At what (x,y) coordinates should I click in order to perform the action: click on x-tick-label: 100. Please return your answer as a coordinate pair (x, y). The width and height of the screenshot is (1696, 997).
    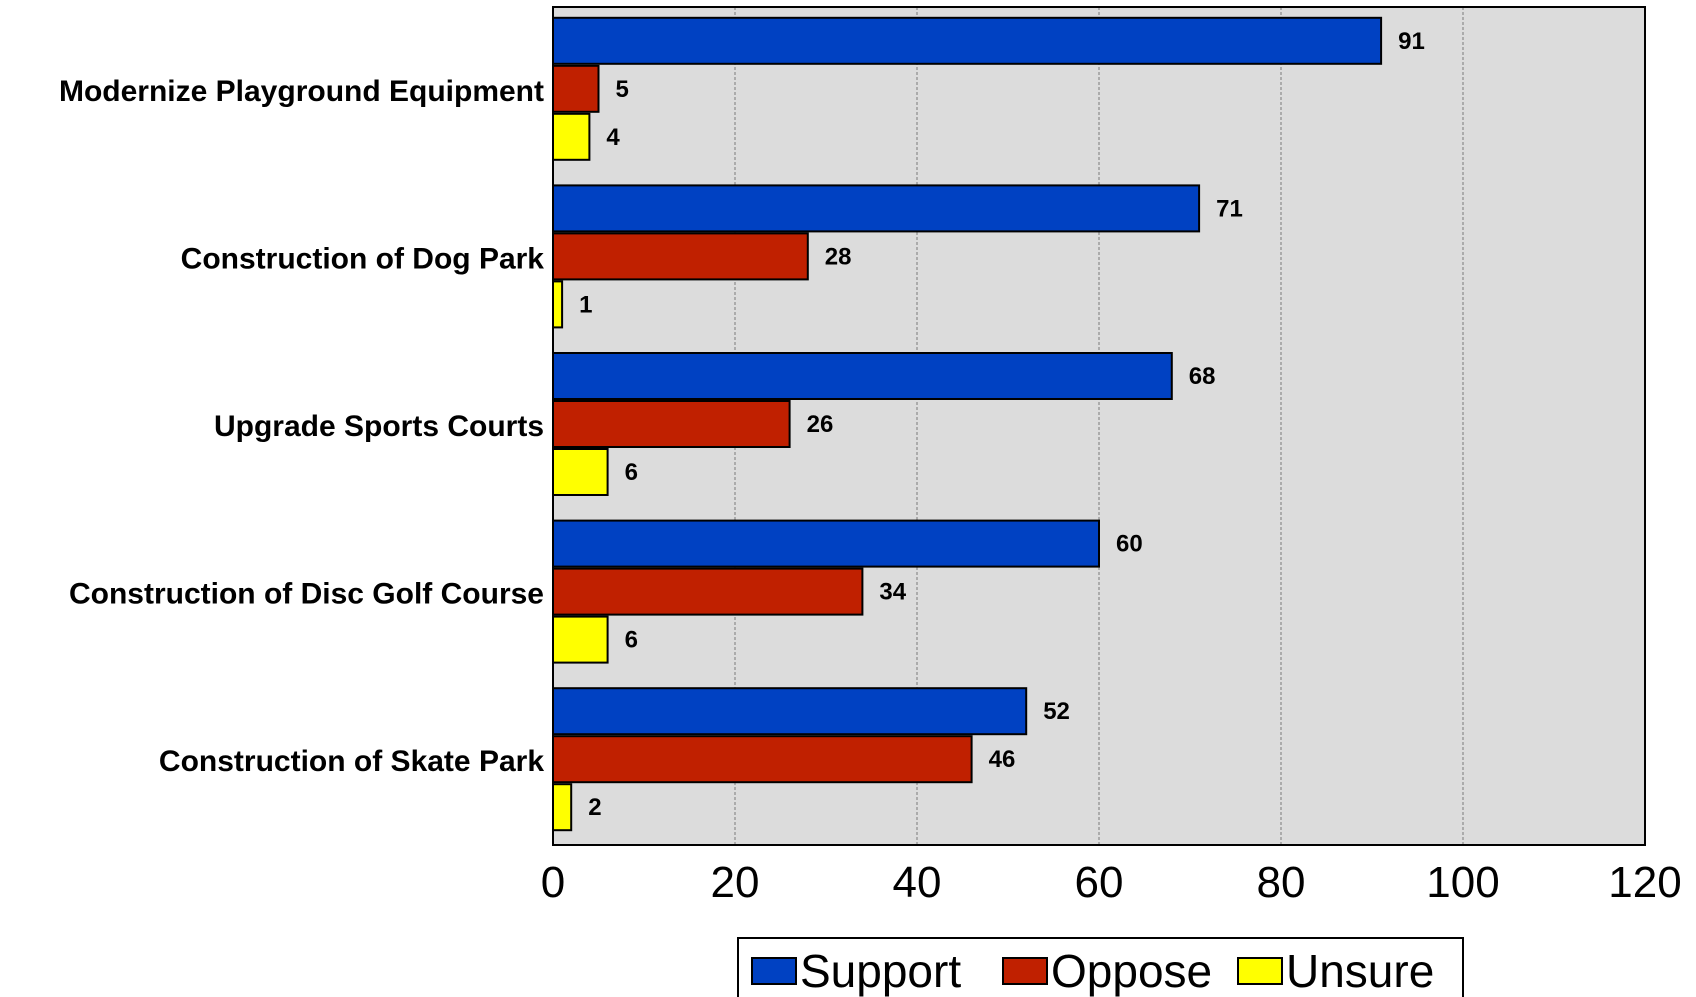
    Looking at the image, I should click on (1462, 882).